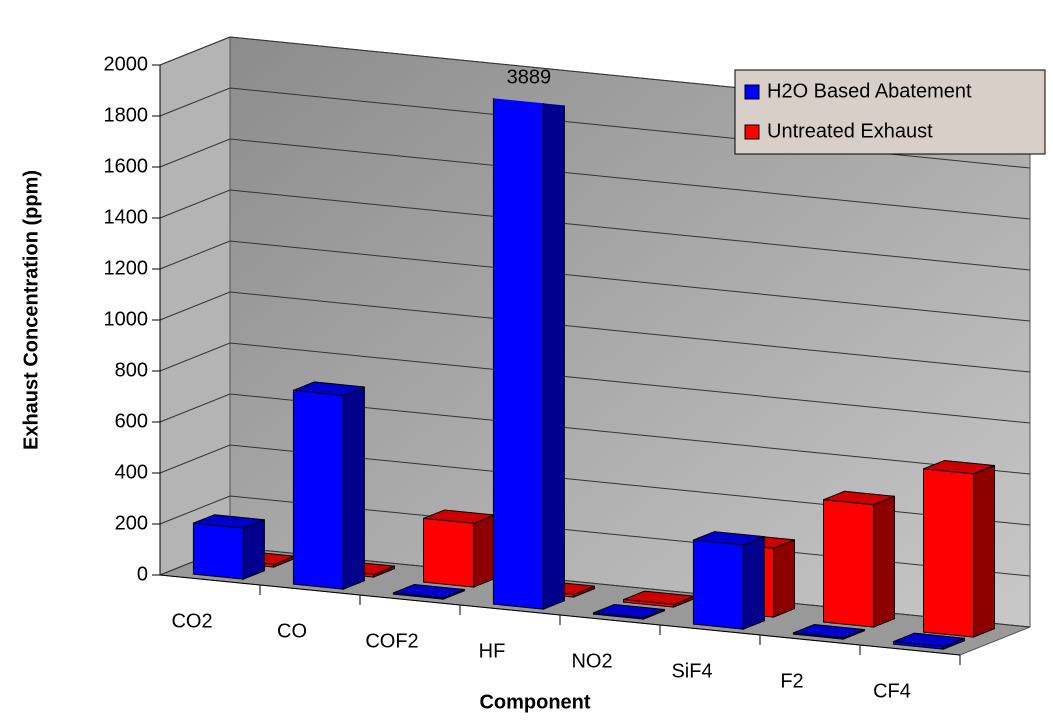  I want to click on y-tick-label: 1000, so click(126, 319).